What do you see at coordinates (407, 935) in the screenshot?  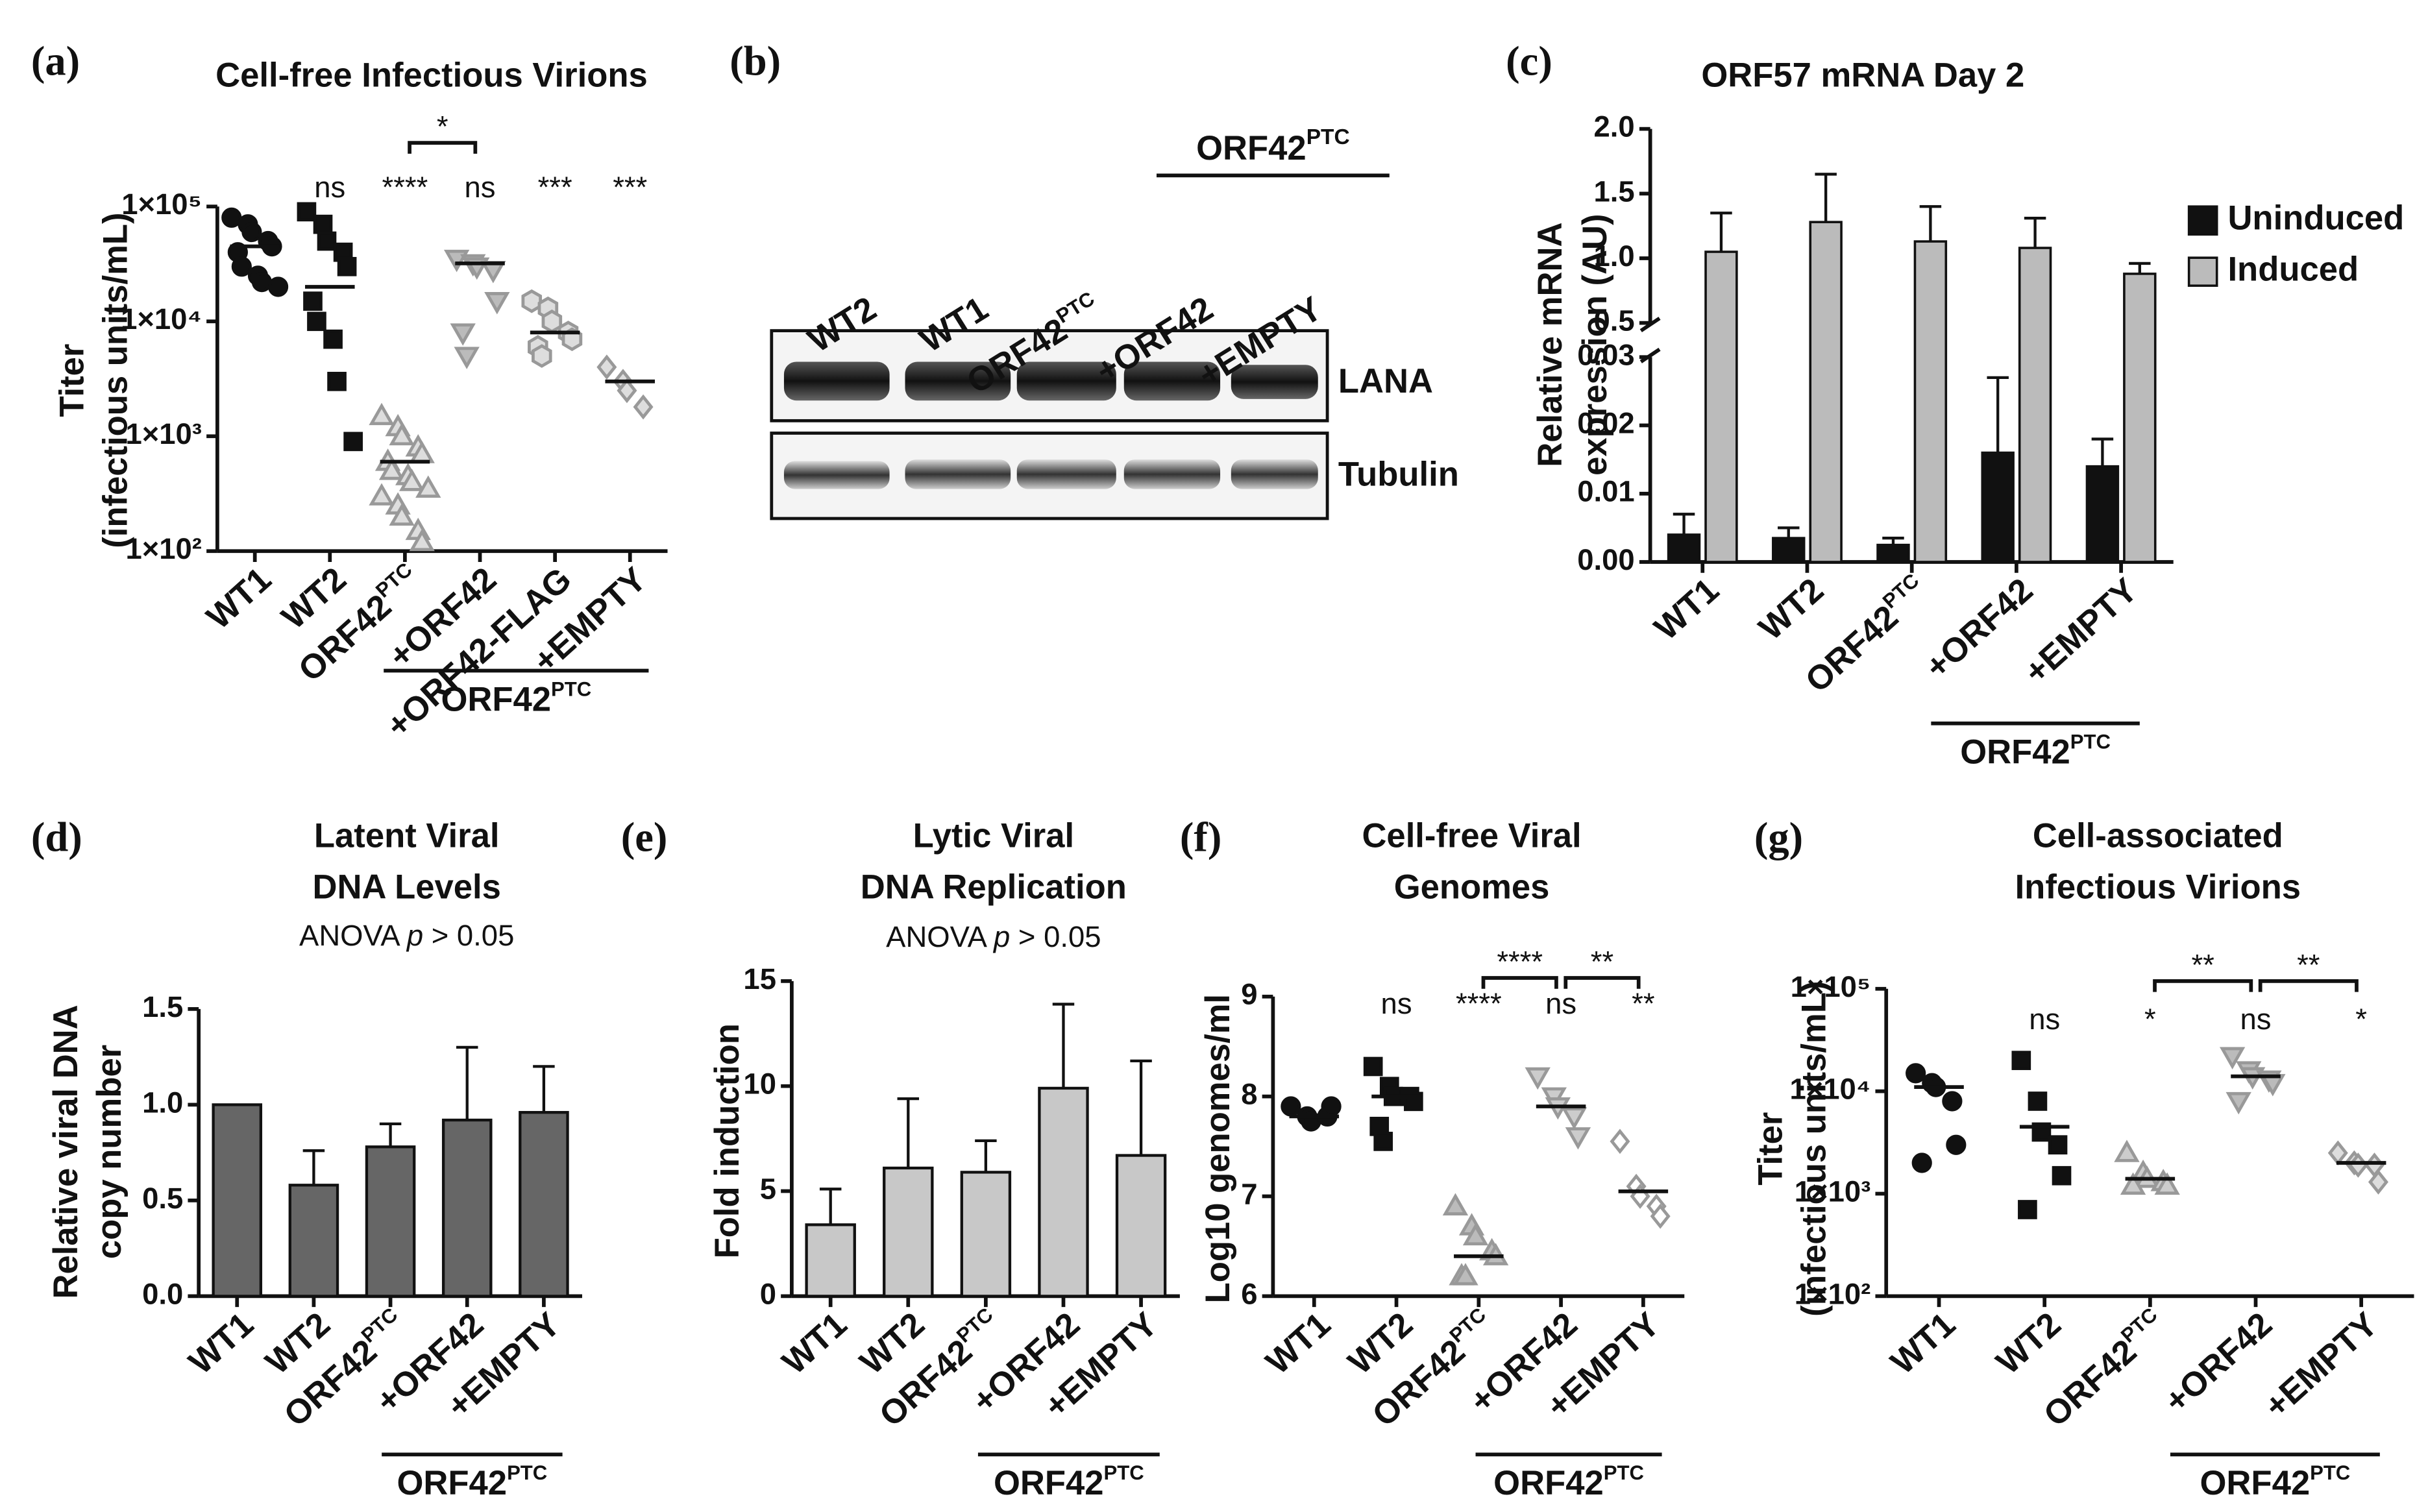 I see `subtitle: ANOVA p > 0.05` at bounding box center [407, 935].